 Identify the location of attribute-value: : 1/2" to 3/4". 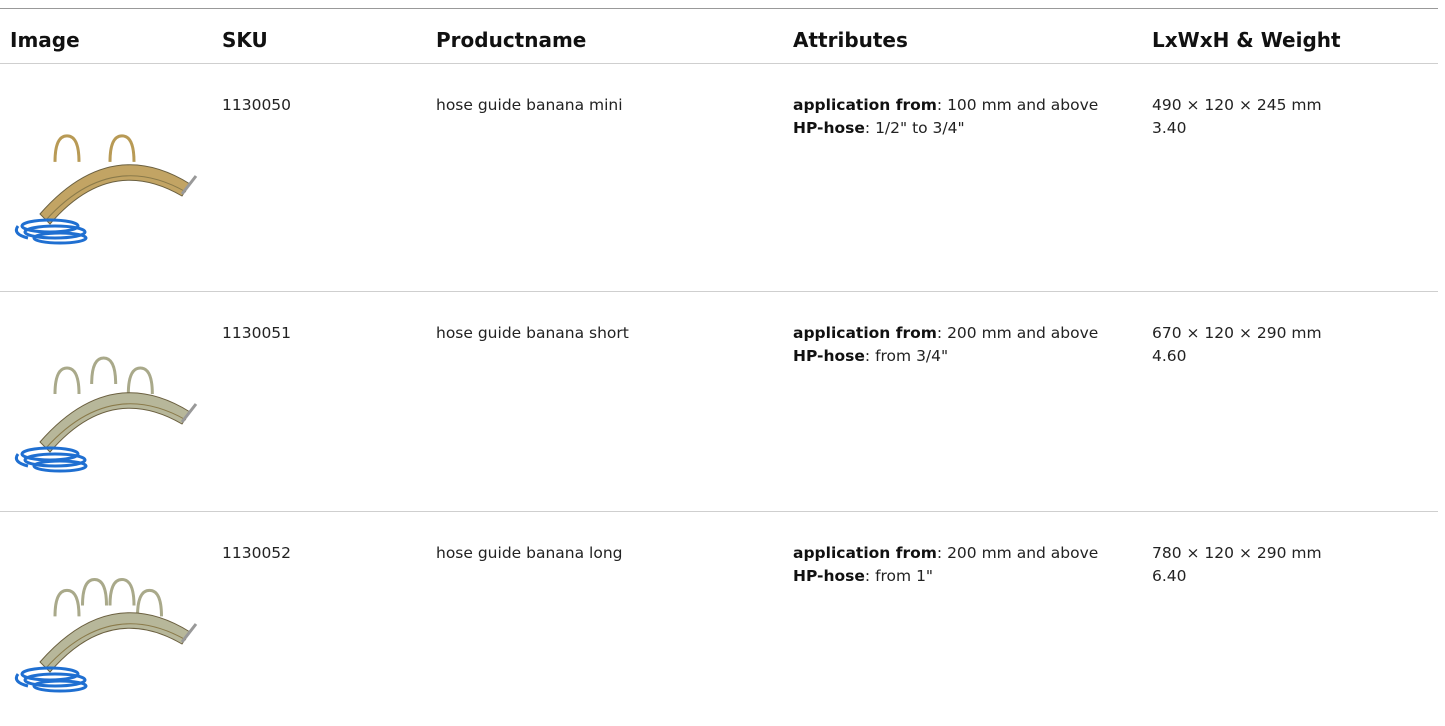
(914, 128).